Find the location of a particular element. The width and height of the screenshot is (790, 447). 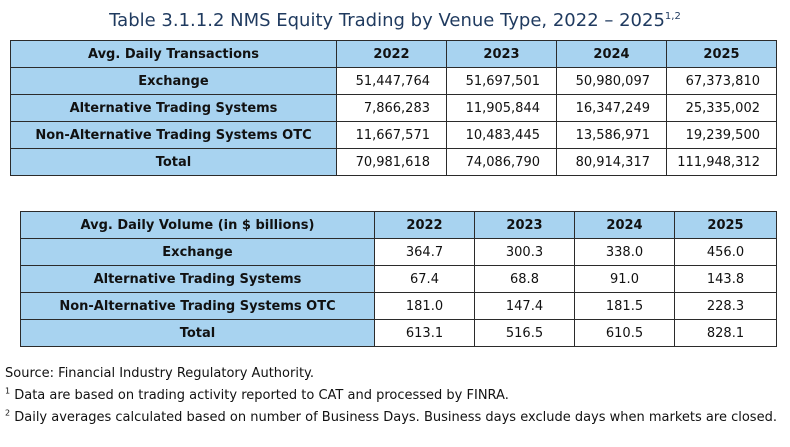

table-cell: 456.0 is located at coordinates (725, 252).